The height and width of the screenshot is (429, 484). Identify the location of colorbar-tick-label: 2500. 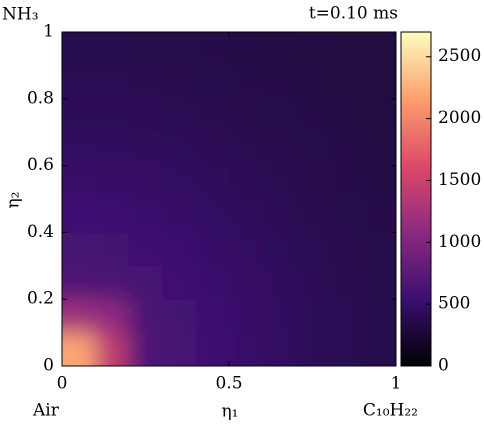
(459, 56).